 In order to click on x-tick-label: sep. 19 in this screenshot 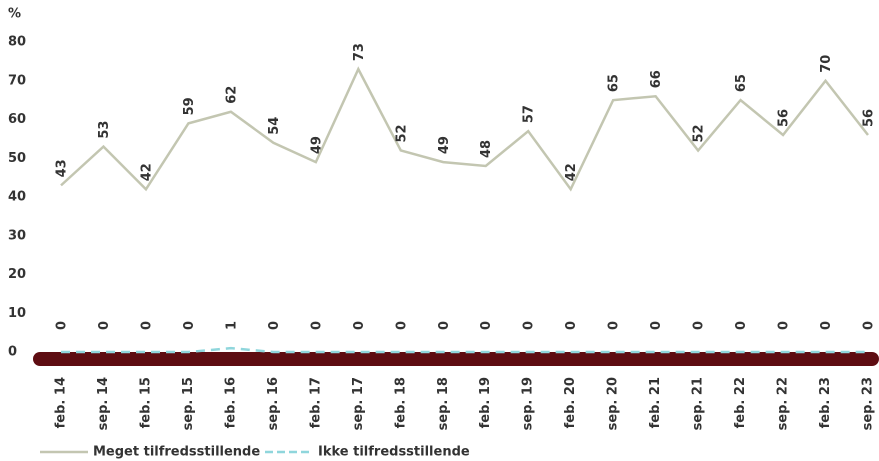, I will do `click(528, 403)`.